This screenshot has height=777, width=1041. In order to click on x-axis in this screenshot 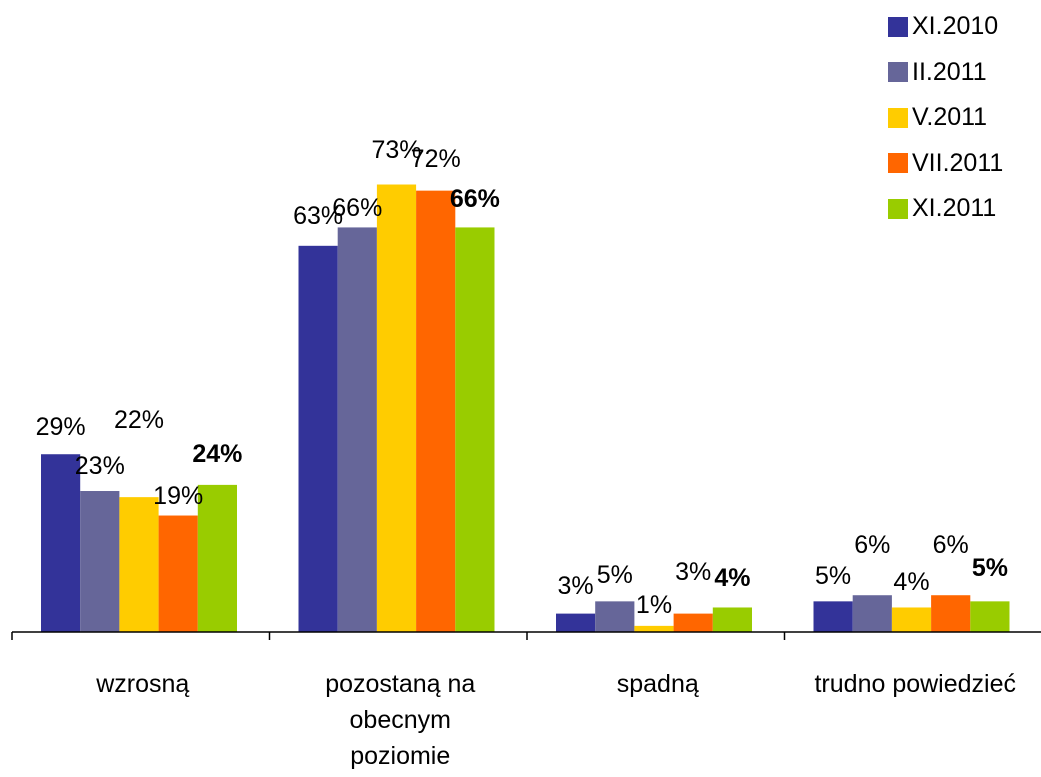, I will do `click(526, 635)`.